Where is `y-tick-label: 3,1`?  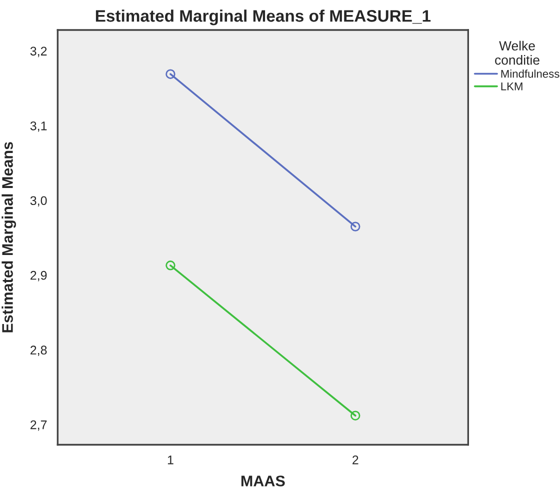
y-tick-label: 3,1 is located at coordinates (38, 126).